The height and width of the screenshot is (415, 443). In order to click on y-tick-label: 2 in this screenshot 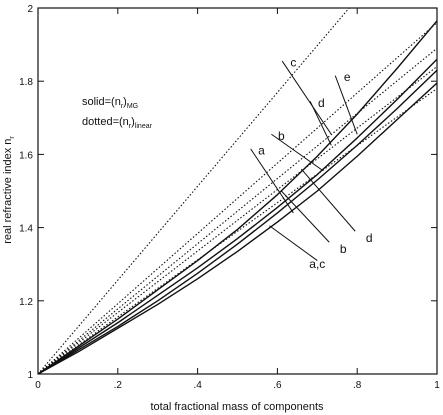, I will do `click(30, 9)`.